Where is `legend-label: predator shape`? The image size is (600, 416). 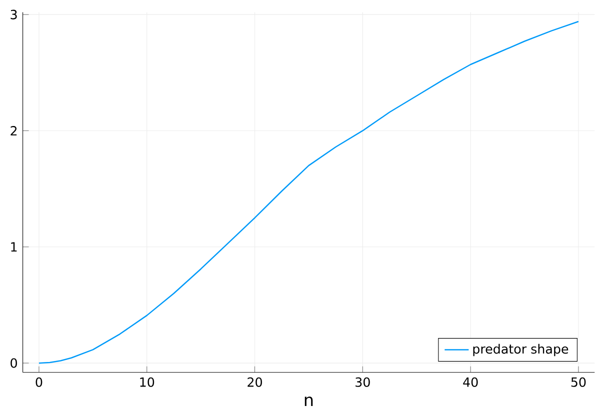 legend-label: predator shape is located at coordinates (520, 350).